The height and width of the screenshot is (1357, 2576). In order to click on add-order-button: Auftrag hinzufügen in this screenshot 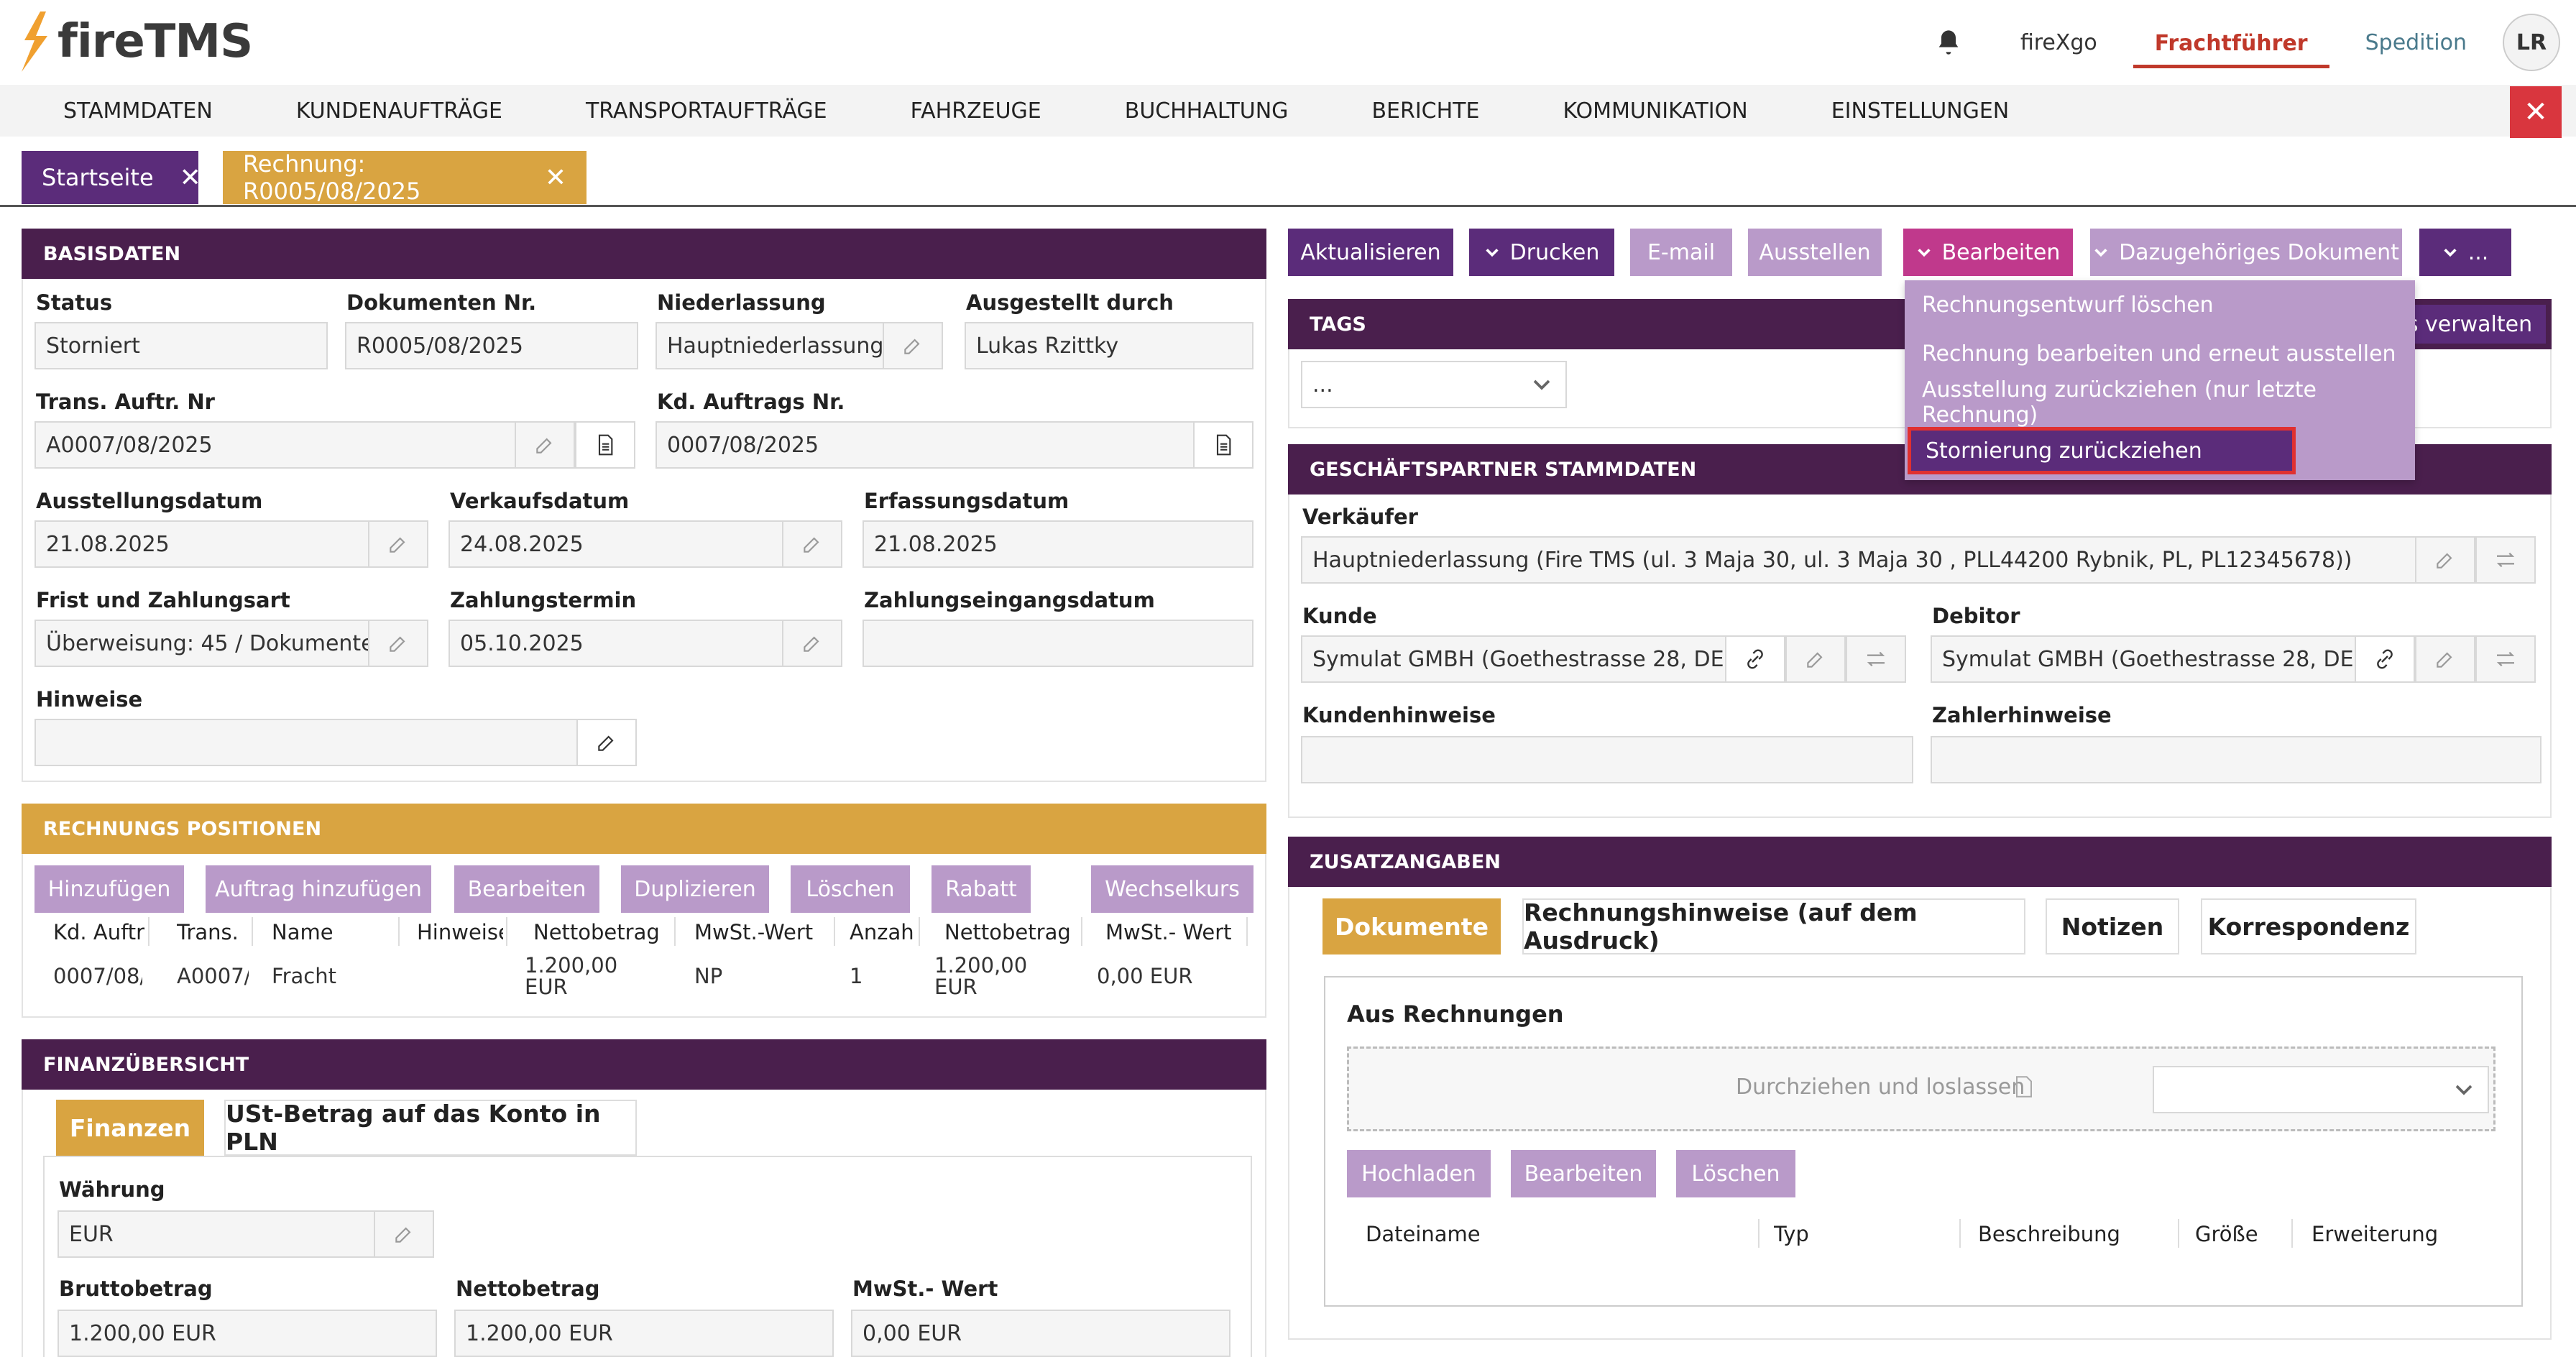, I will do `click(318, 889)`.